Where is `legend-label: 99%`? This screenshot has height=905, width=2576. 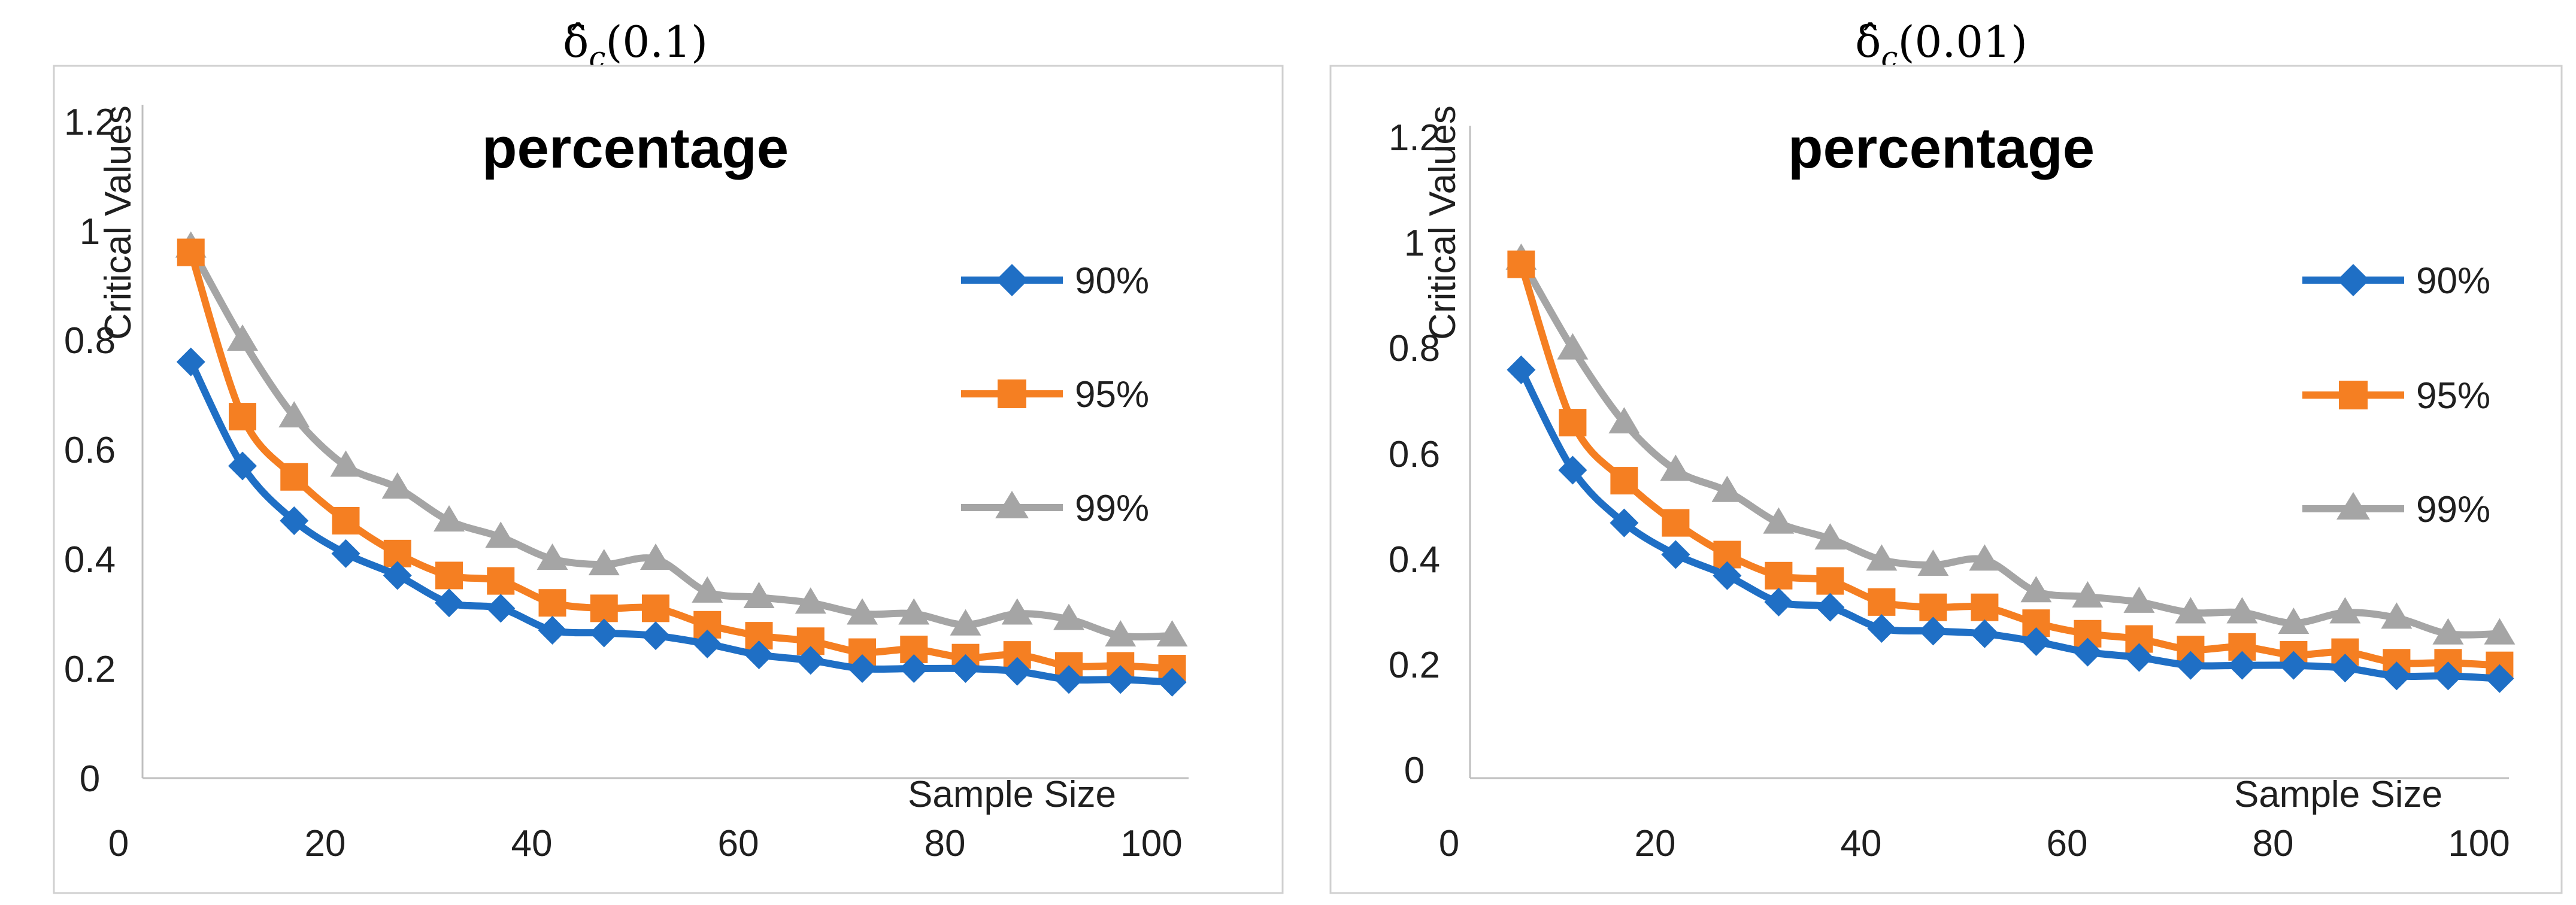
legend-label: 99% is located at coordinates (1112, 508).